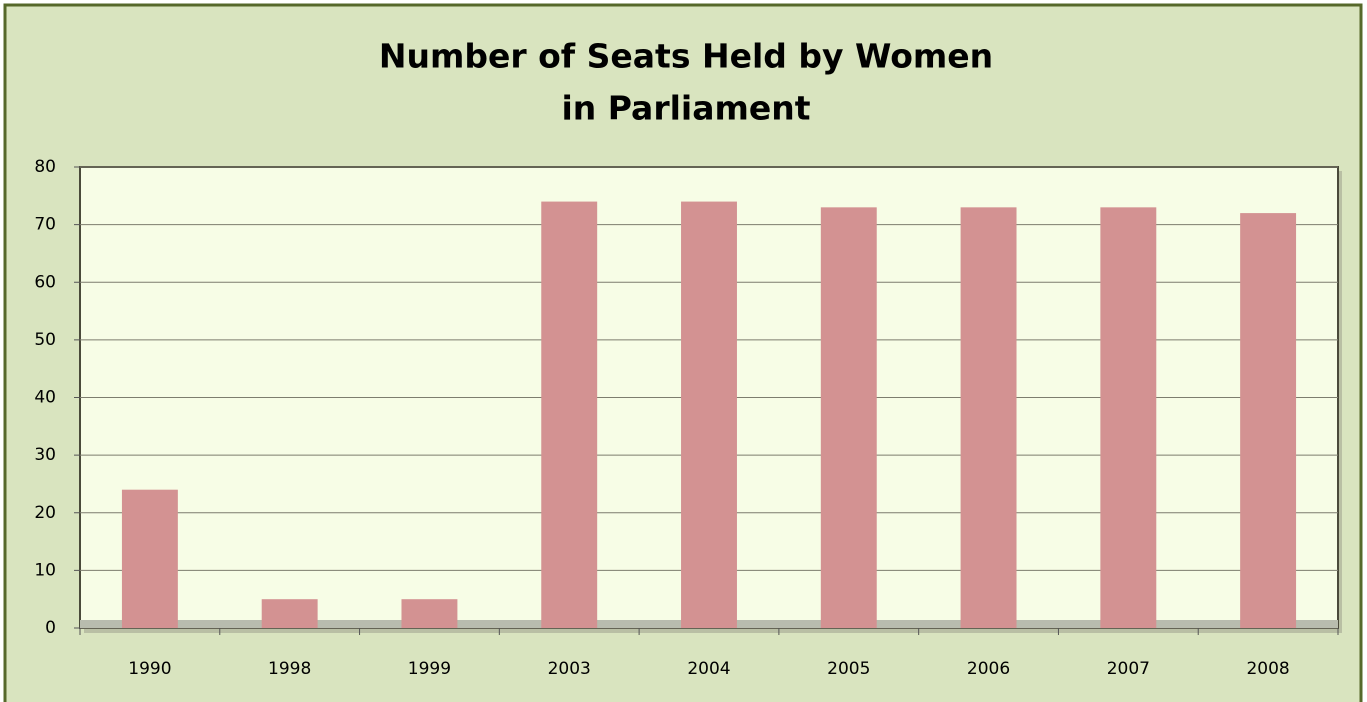  What do you see at coordinates (149, 669) in the screenshot?
I see `x-tick-label: 1990` at bounding box center [149, 669].